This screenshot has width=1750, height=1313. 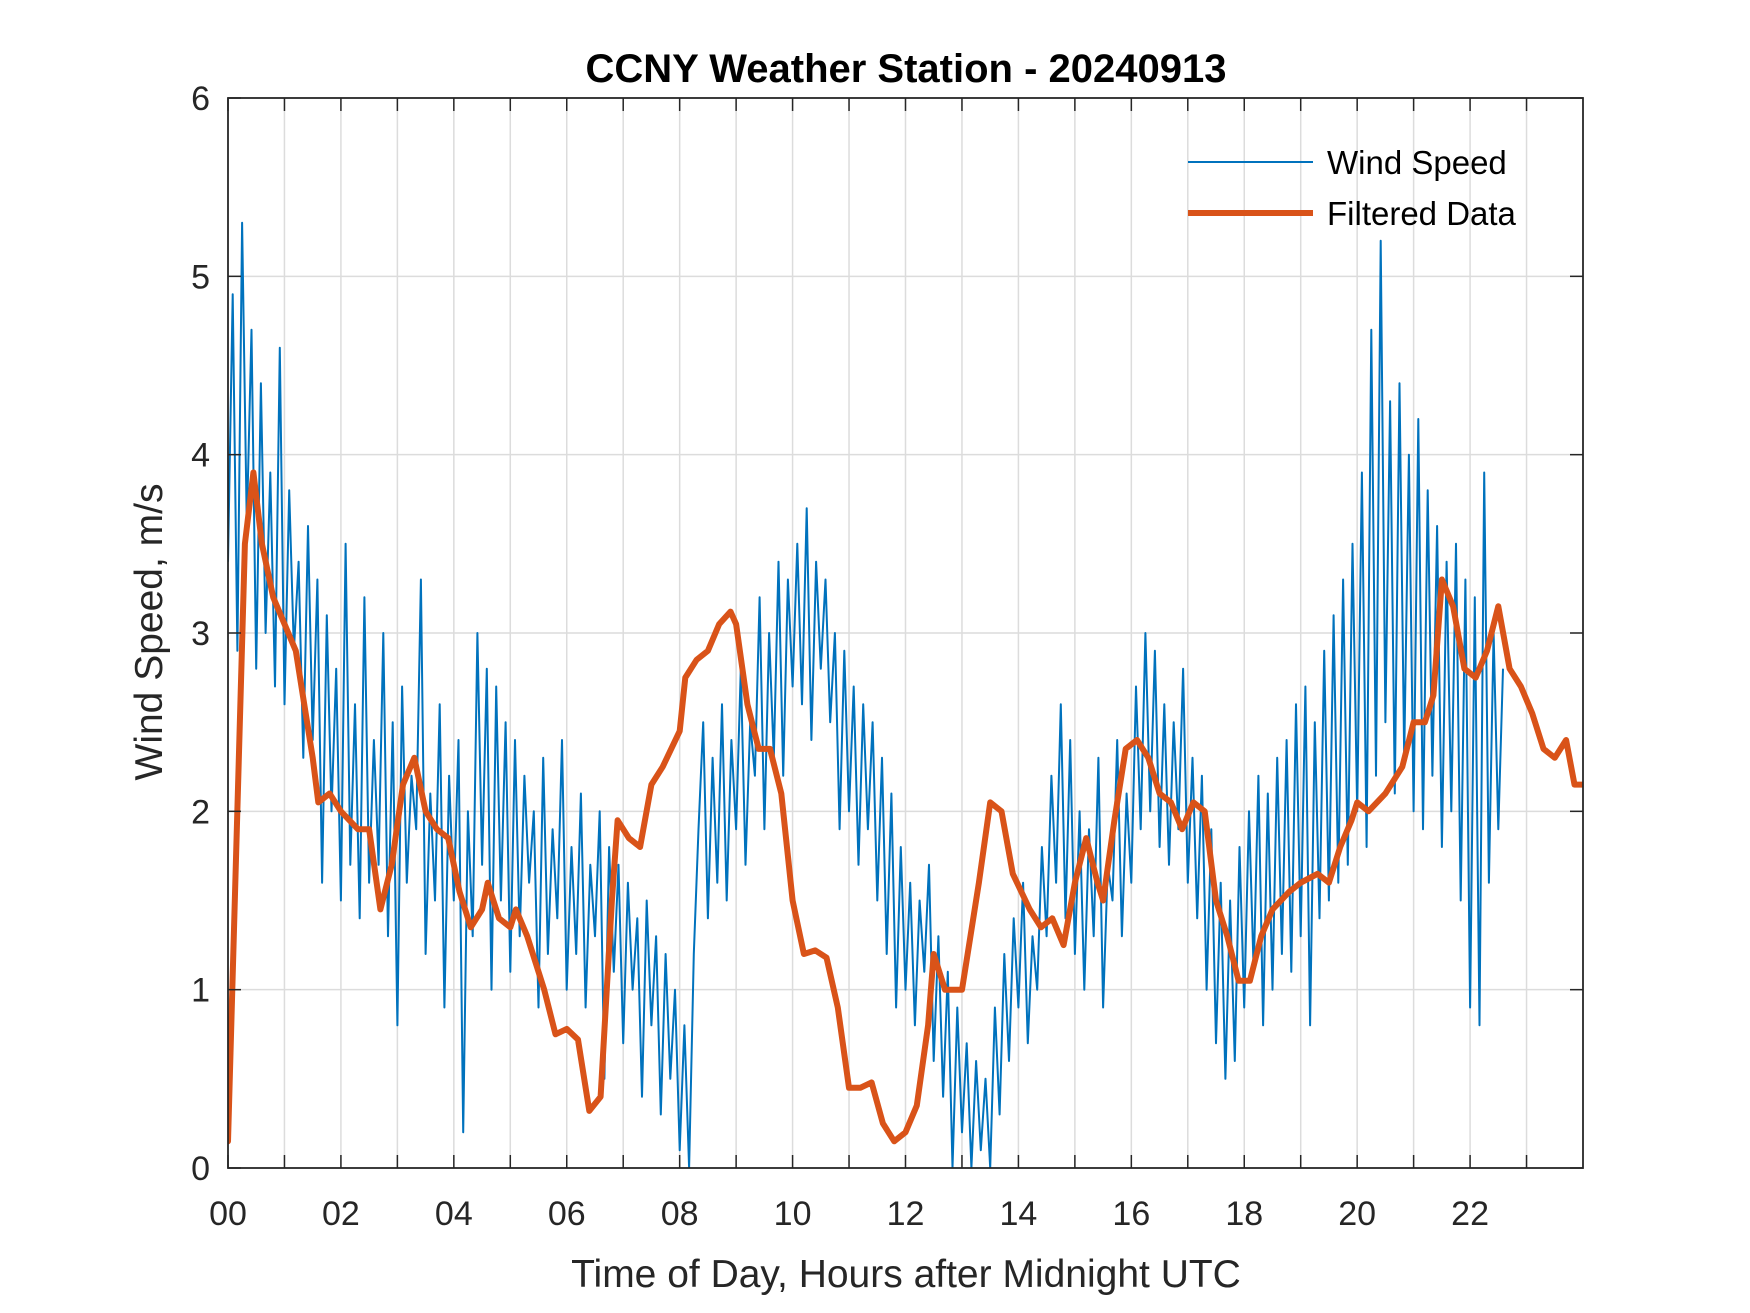 What do you see at coordinates (200, 456) in the screenshot?
I see `y-tick-label: 4` at bounding box center [200, 456].